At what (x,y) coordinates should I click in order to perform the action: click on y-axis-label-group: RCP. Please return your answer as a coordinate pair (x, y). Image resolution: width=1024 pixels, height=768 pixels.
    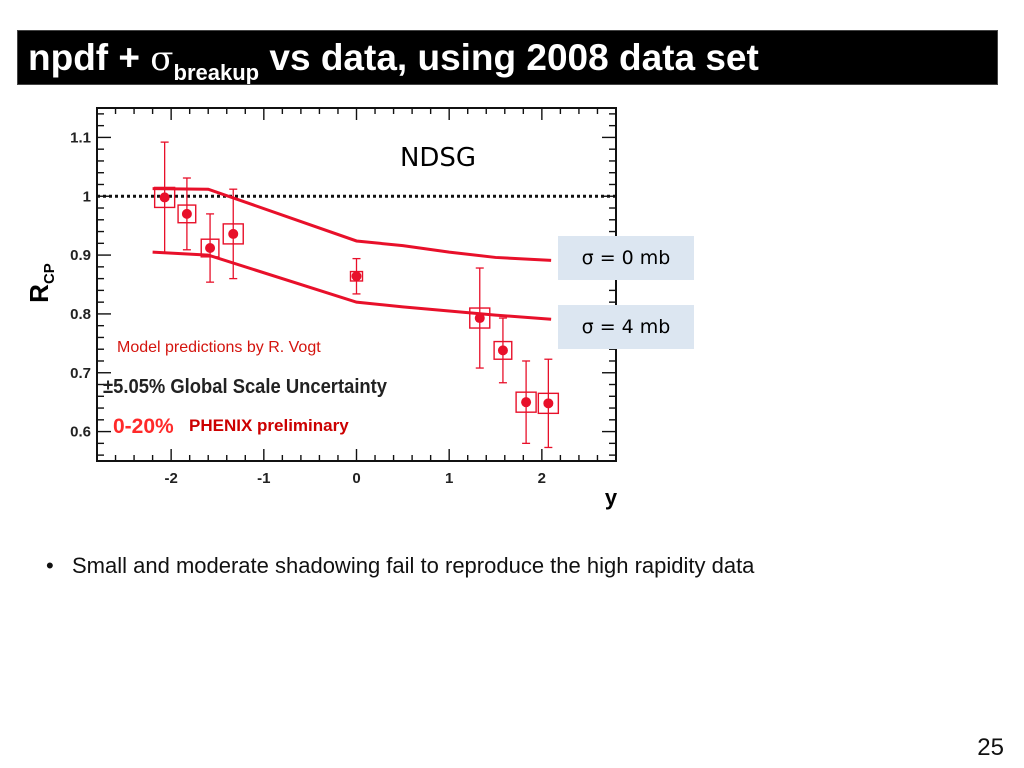
    Looking at the image, I should click on (41, 283).